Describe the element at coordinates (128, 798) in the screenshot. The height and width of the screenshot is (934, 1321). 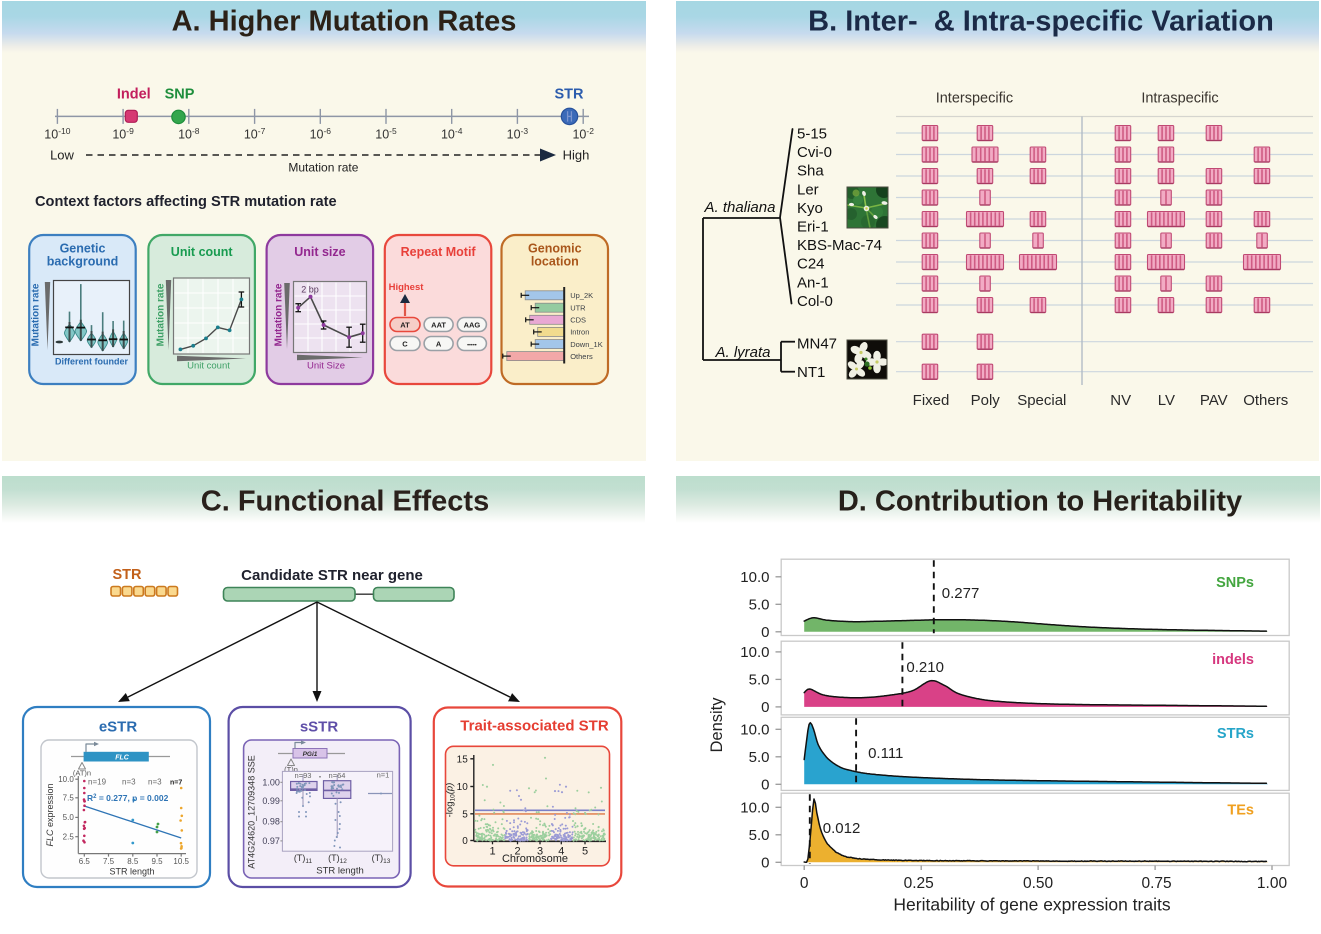
I see `svg-text: R2 = 0.277, p = 0.002` at that location.